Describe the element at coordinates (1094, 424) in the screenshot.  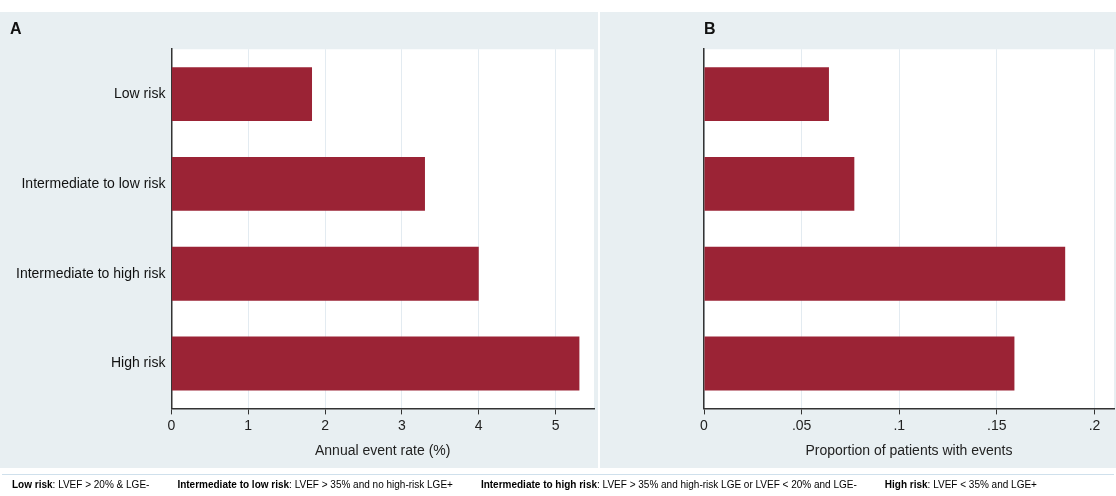
I see `x-tick-label: .2` at that location.